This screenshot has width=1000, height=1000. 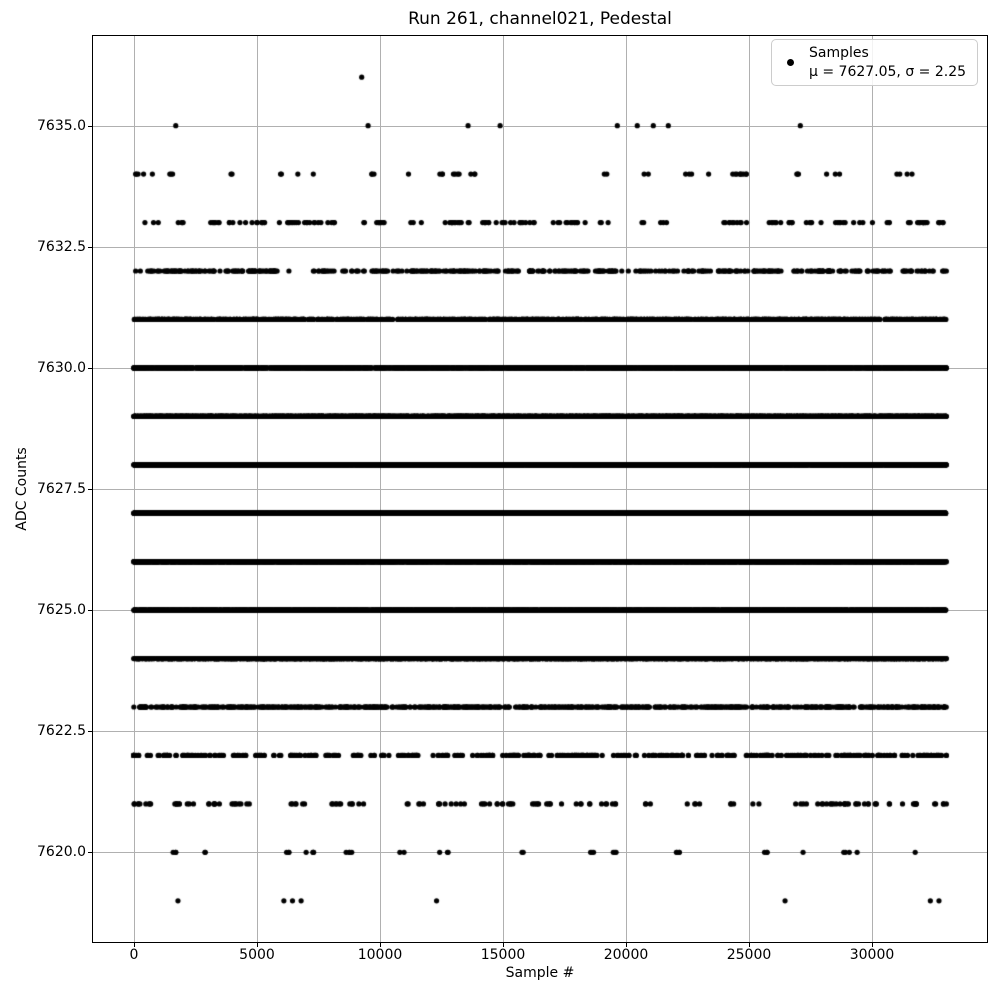 What do you see at coordinates (540, 19) in the screenshot?
I see `chart-title: Run 261, channel021, Pedestal` at bounding box center [540, 19].